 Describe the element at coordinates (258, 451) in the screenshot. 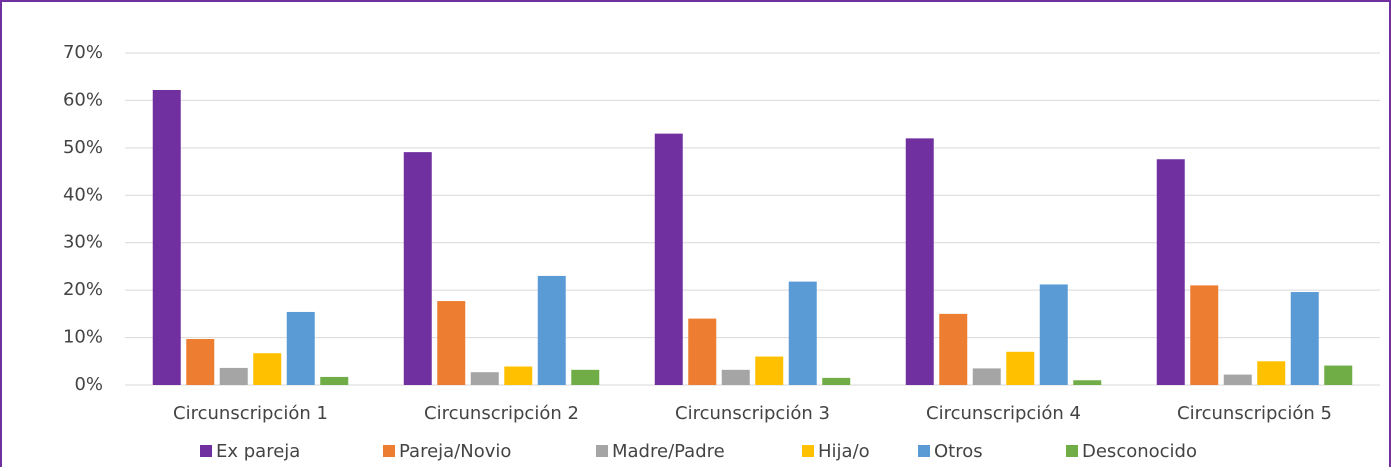

I see `legend-label: Ex pareja` at that location.